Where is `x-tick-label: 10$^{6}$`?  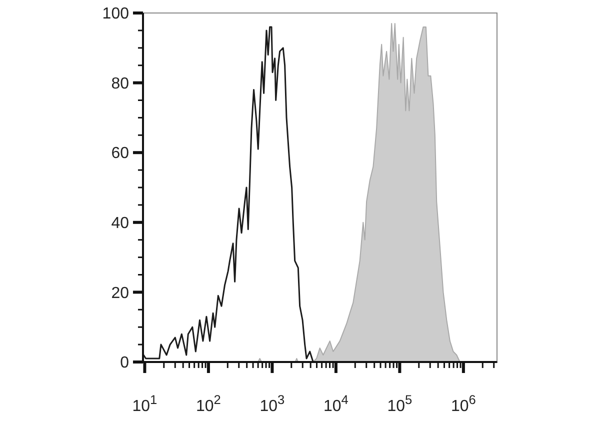
x-tick-label: 10$^{6}$ is located at coordinates (463, 403).